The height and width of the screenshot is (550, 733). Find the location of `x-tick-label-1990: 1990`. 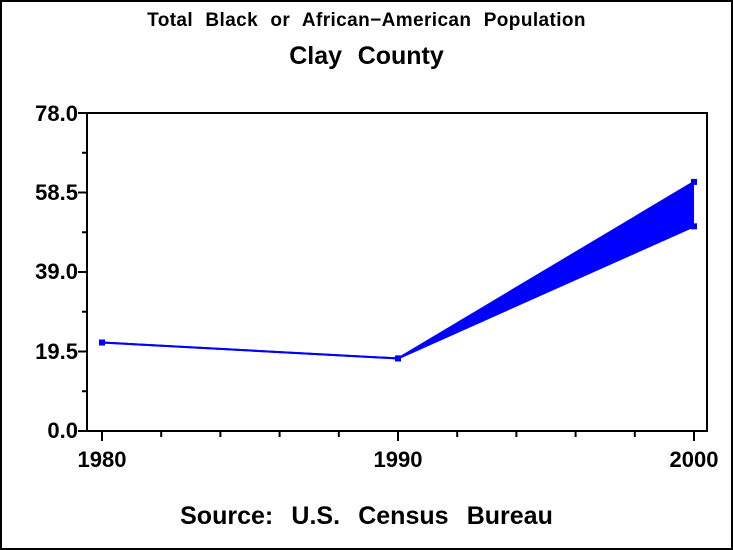

x-tick-label-1990: 1990 is located at coordinates (398, 459).